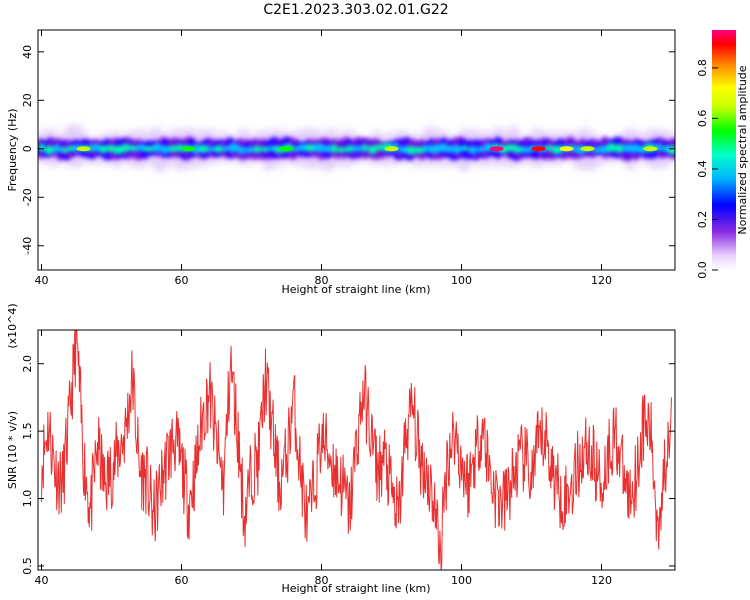  I want to click on colorbar-ticks: 0.0 0.2 0.4 0.6 0.8, so click(707, 169).